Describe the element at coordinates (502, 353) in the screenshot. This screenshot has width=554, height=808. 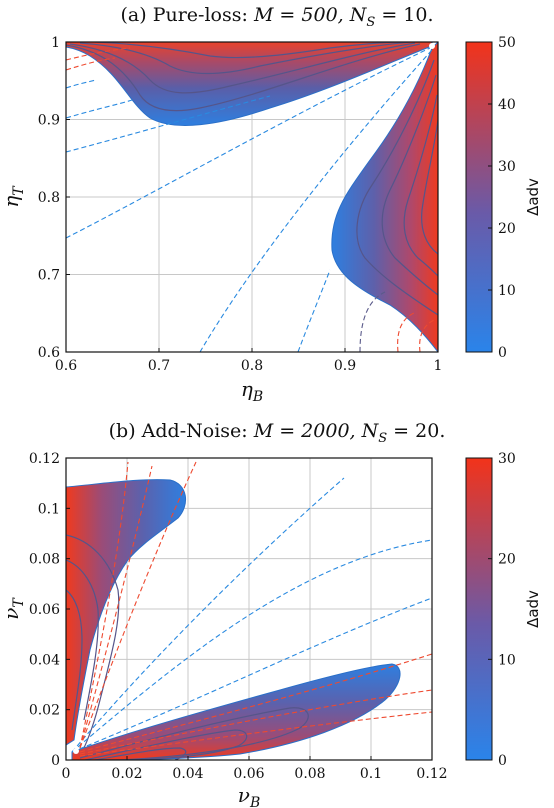
I see `colorbar-tick-label: 0` at that location.